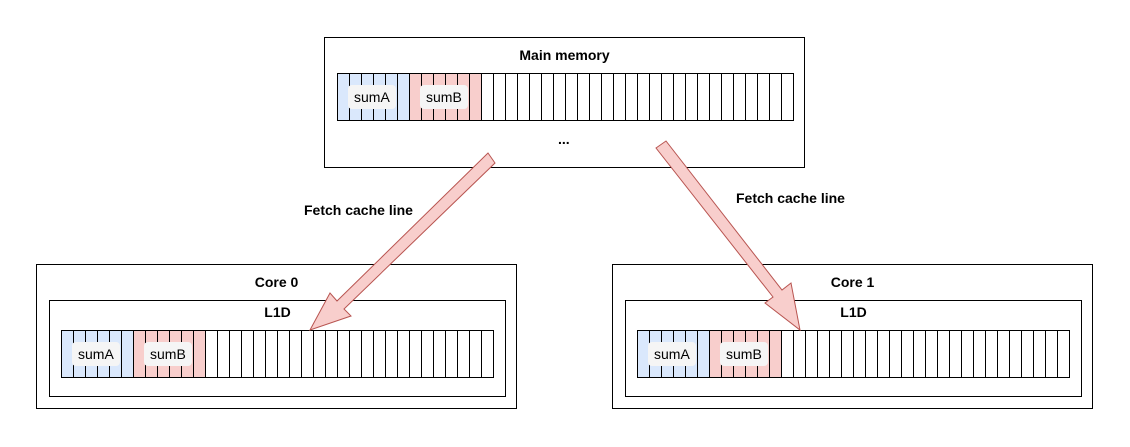 This screenshot has height=447, width=1130. Describe the element at coordinates (168, 354) in the screenshot. I see `core-0-sumB-label: sumB` at that location.